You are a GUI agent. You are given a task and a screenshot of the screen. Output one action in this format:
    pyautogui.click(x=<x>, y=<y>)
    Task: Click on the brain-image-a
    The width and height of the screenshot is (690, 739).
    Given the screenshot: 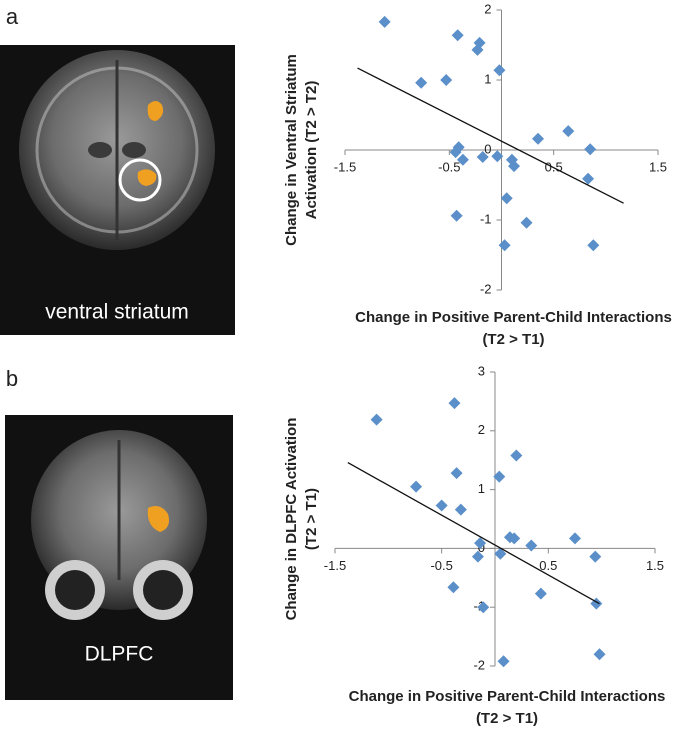 What is the action you would take?
    pyautogui.click(x=117, y=190)
    